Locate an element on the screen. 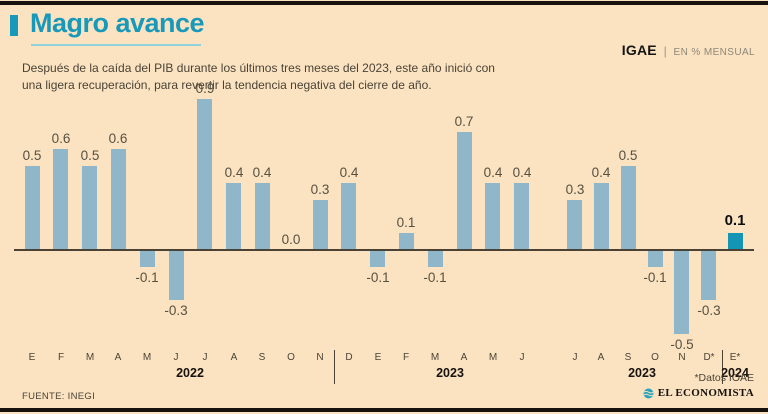  zero-axis-line is located at coordinates (384, 250).